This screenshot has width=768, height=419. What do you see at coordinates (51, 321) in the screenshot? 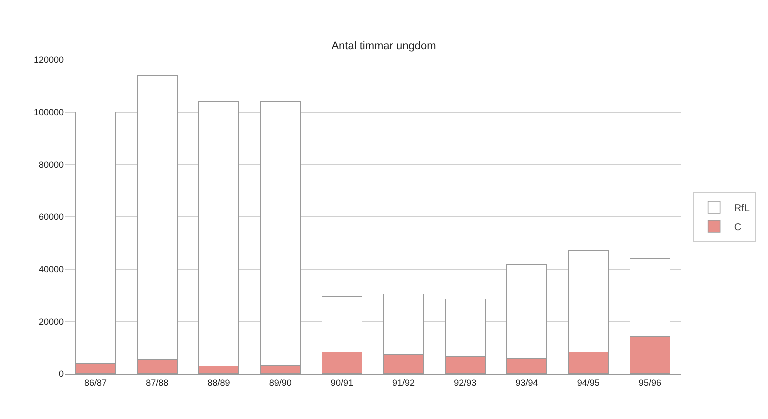
I see `y-tick-label: 20000` at bounding box center [51, 321].